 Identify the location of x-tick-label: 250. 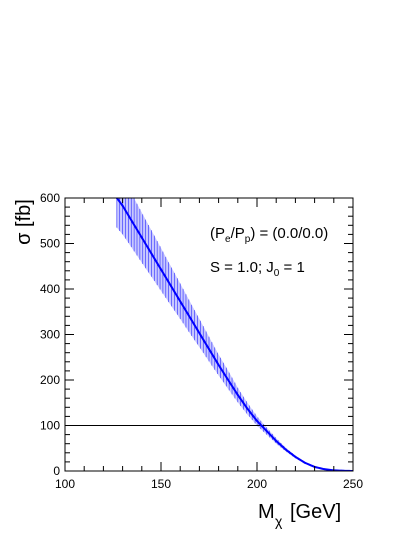
(353, 484).